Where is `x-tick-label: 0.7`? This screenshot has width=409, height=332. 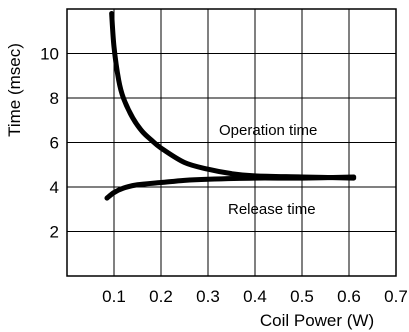
x-tick-label: 0.7 is located at coordinates (396, 296).